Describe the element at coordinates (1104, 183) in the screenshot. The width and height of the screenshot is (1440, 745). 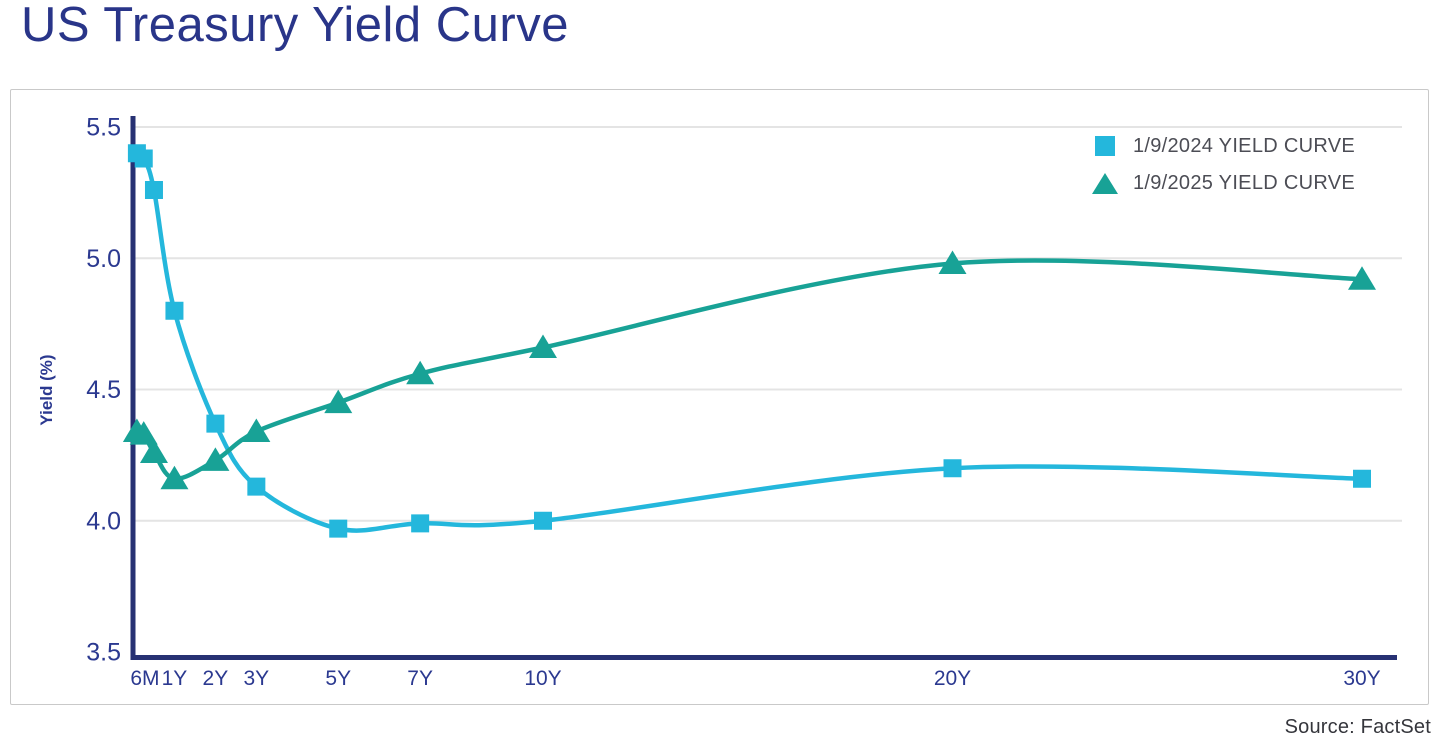
I see `legend-triangle-icon` at that location.